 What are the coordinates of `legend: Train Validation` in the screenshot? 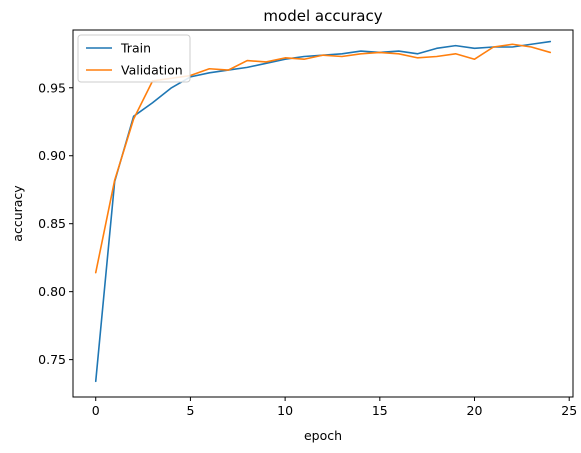 It's located at (134, 58).